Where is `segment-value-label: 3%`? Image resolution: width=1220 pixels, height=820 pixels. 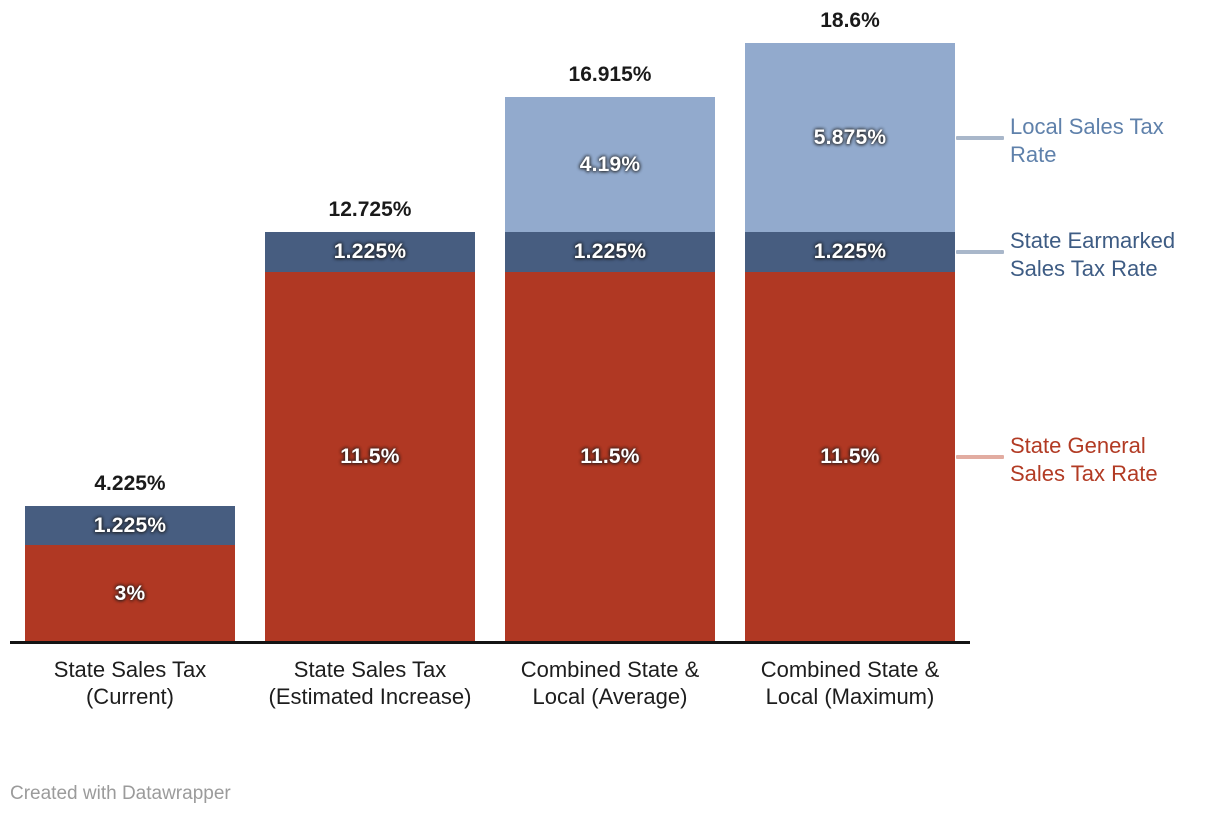 segment-value-label: 3% is located at coordinates (130, 593).